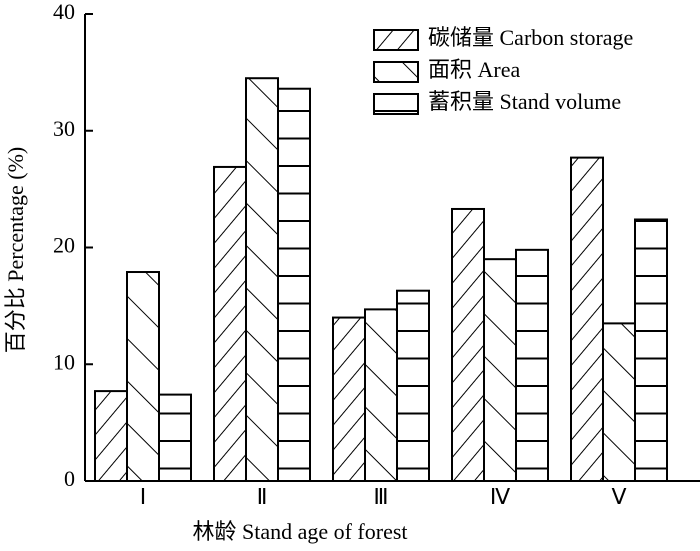  Describe the element at coordinates (64, 128) in the screenshot. I see `y-tick-label: 30` at that location.